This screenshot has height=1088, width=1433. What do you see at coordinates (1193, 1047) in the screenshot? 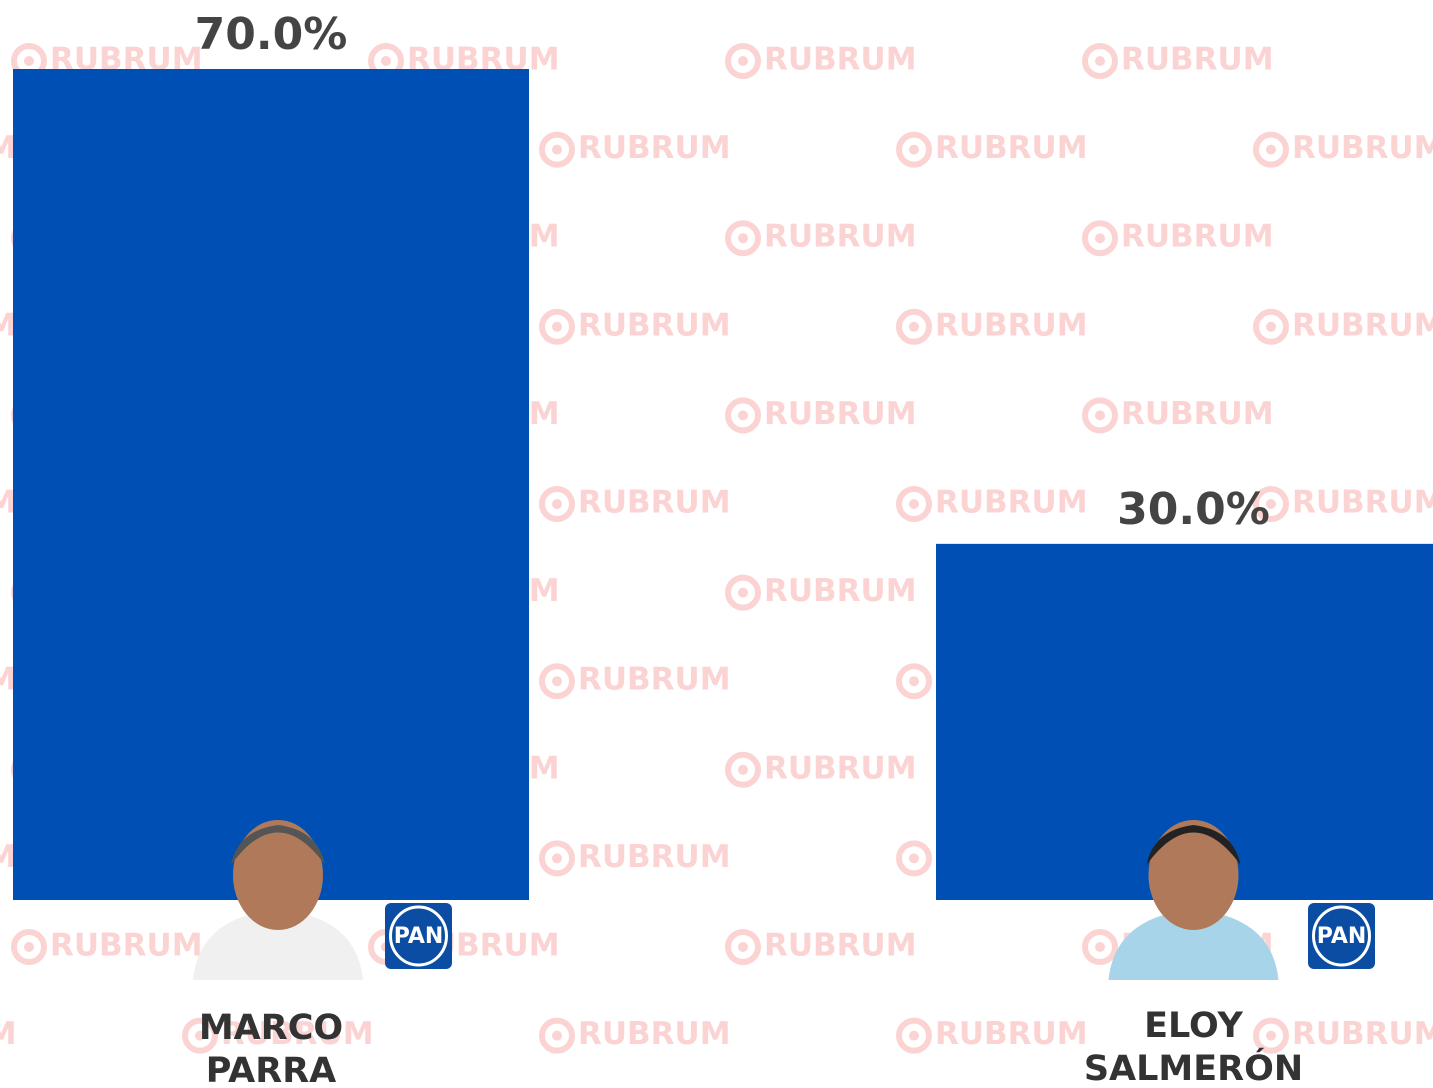
I see `x-tick-label: ELOY SALMERÓN` at bounding box center [1193, 1047].